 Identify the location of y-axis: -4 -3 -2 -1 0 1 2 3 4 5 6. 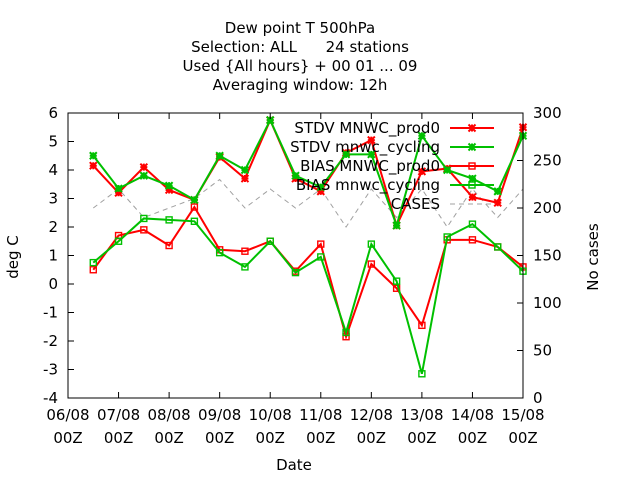
(58, 255).